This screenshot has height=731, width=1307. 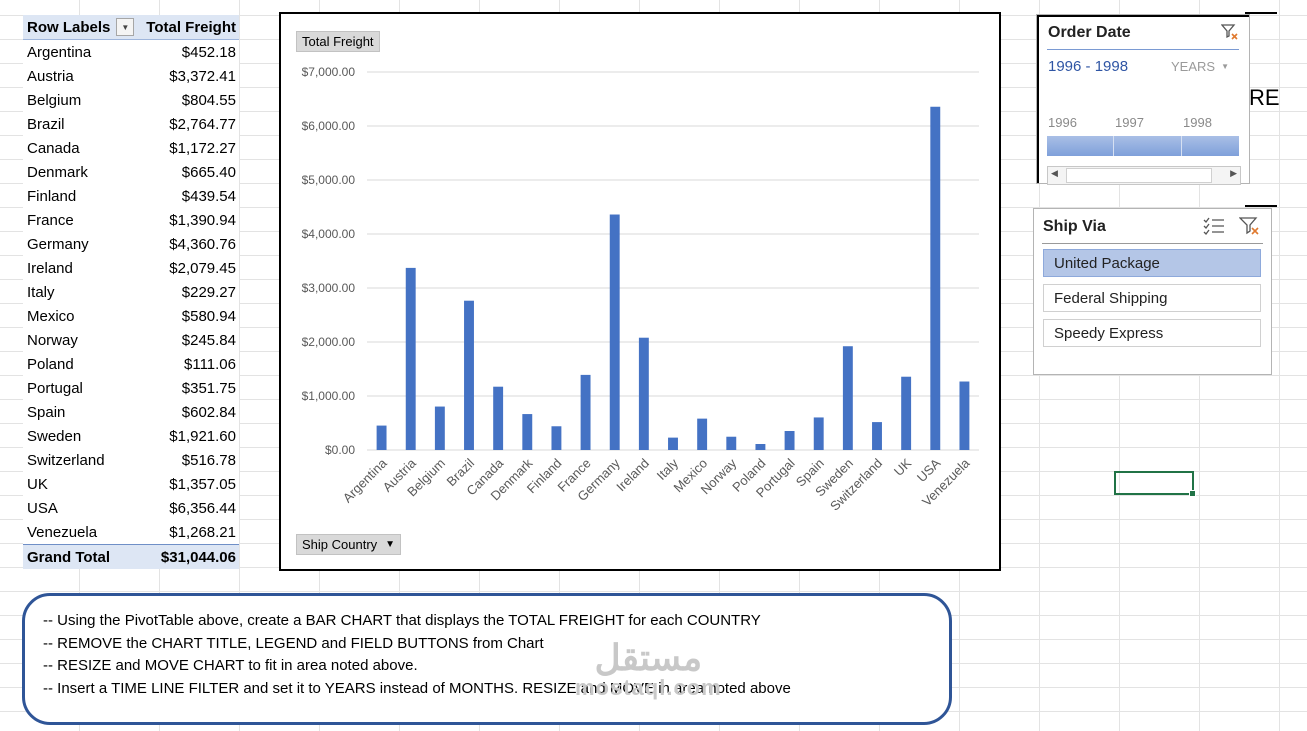 I want to click on pivot-row-label: Belgium, so click(x=54, y=100).